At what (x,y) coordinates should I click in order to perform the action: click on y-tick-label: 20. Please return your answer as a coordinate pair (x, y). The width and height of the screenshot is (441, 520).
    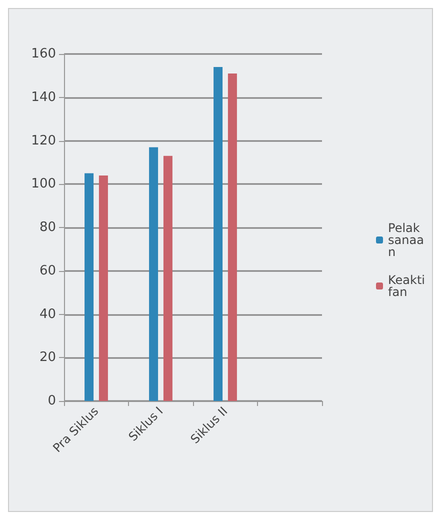
    Looking at the image, I should click on (47, 358).